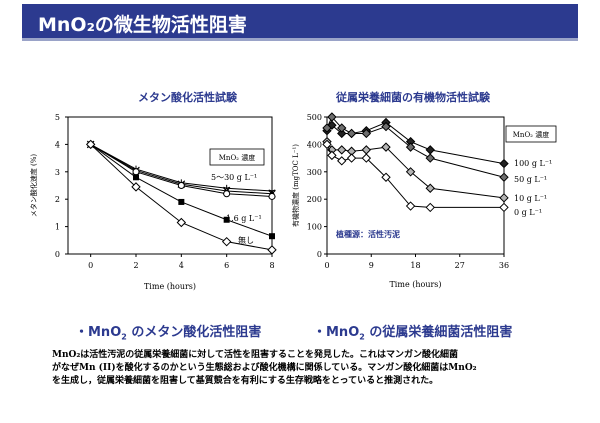 The image size is (600, 423). Describe the element at coordinates (413, 333) in the screenshot. I see `right-bullet: ・MnO2 の従属栄養細菌活性阻害` at that location.